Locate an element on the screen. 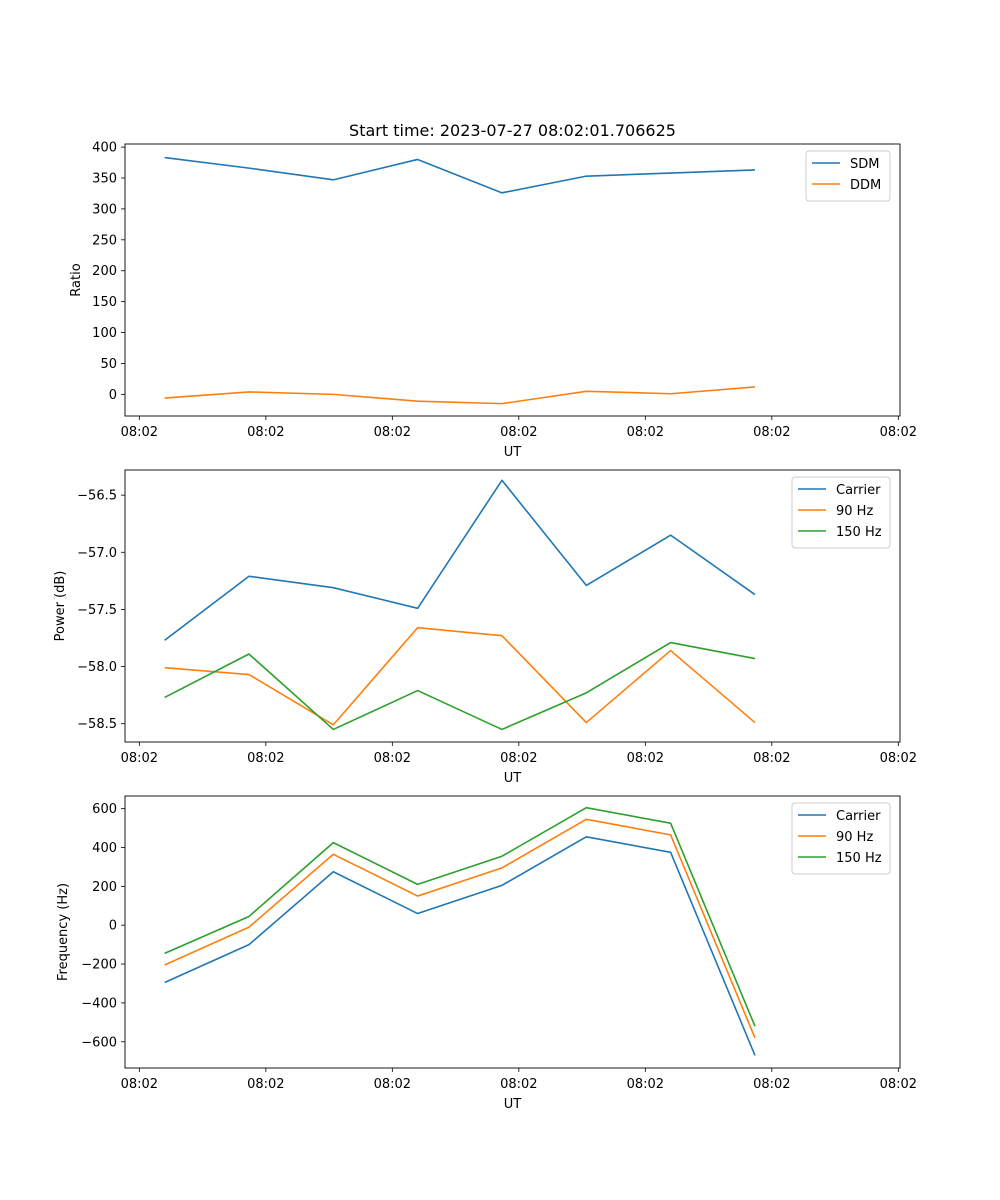 The height and width of the screenshot is (1200, 1000). y-tick-label: 250 is located at coordinates (104, 240).